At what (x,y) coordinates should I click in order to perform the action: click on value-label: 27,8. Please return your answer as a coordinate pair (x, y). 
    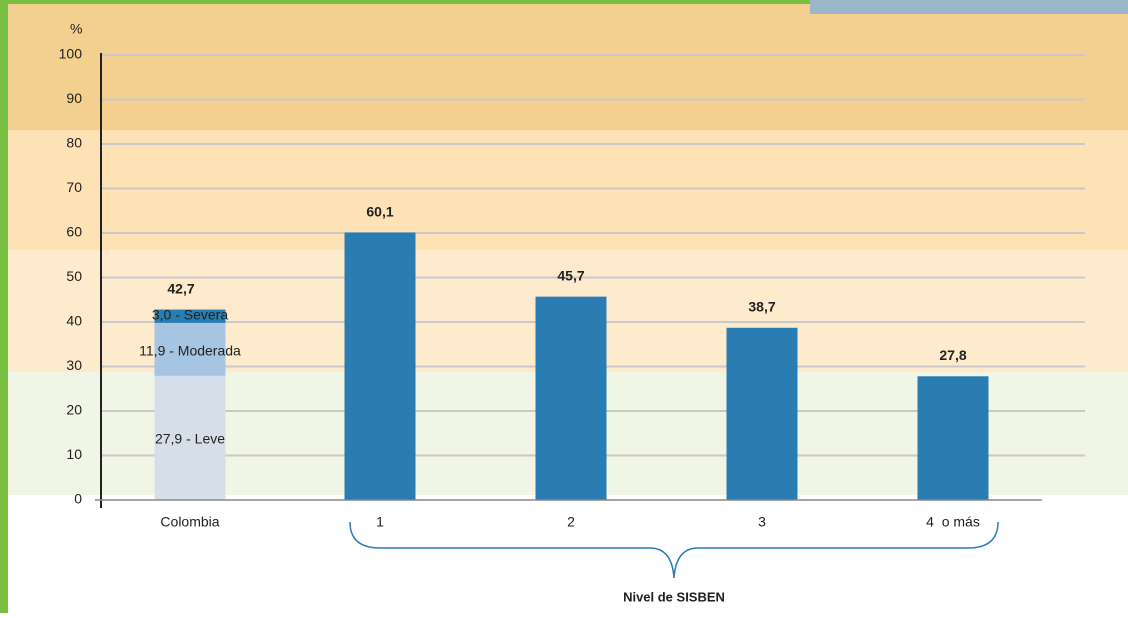
    Looking at the image, I should click on (952, 355).